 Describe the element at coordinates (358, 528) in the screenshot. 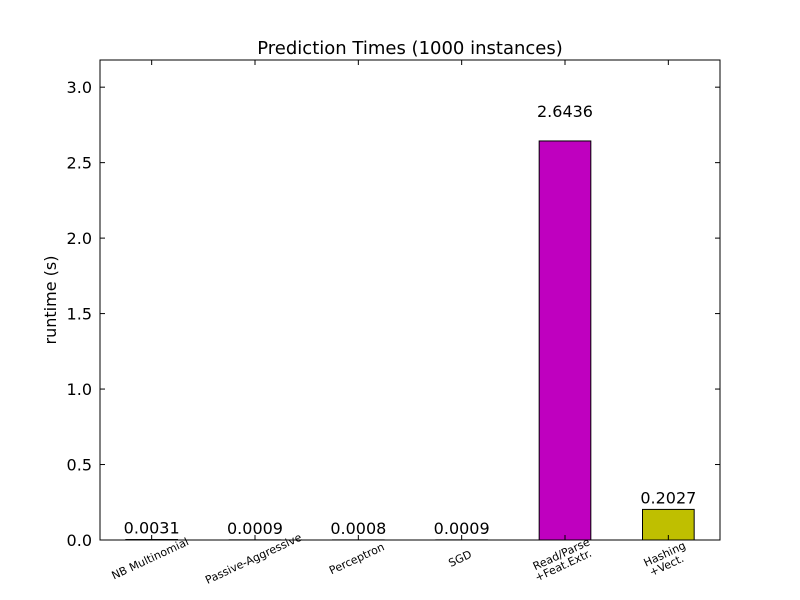

I see `data-label-2: 0.0008` at that location.